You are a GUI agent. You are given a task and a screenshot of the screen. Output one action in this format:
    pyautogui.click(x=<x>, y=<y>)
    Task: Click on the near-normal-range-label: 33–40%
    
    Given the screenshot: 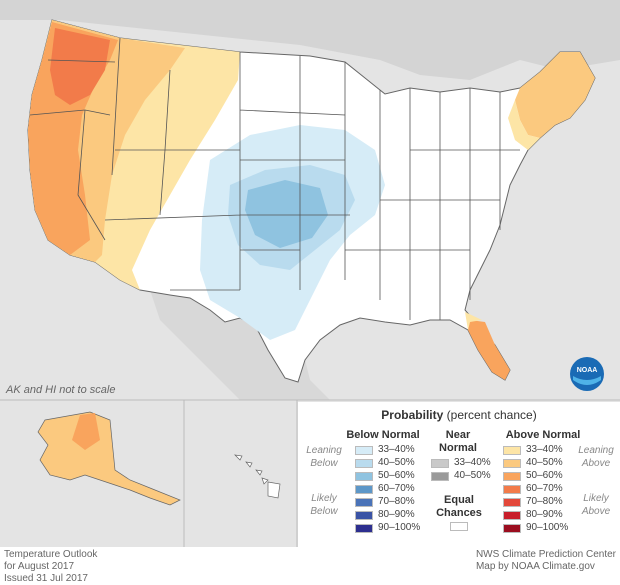 What is the action you would take?
    pyautogui.click(x=472, y=462)
    